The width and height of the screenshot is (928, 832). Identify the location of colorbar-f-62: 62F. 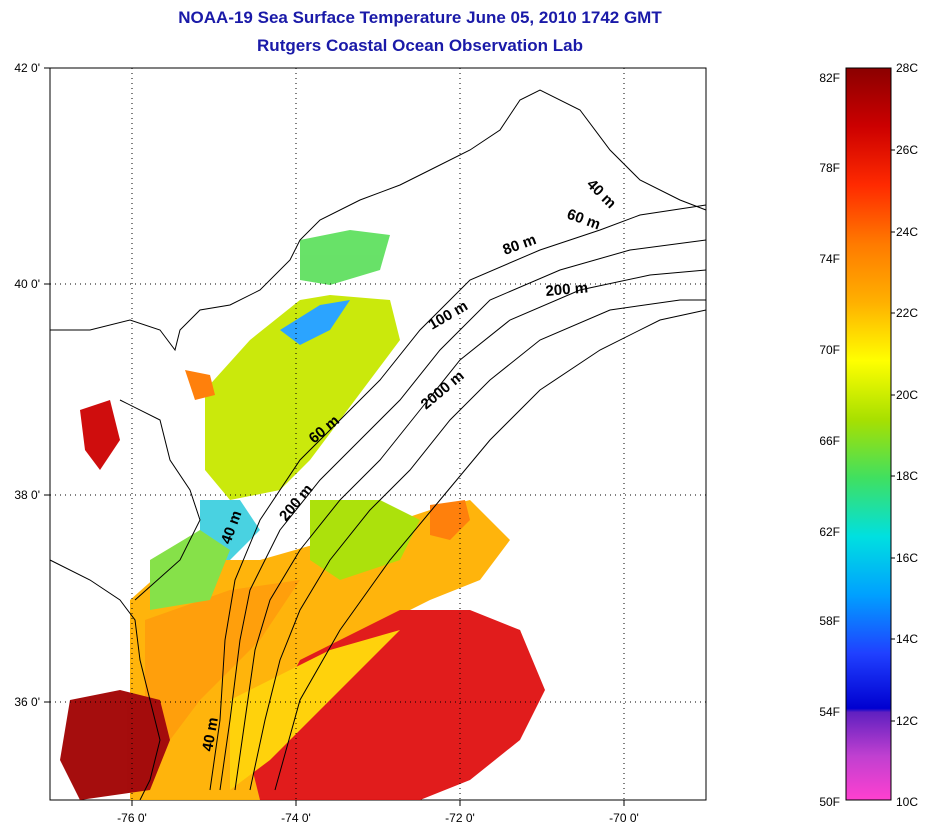
(829, 532).